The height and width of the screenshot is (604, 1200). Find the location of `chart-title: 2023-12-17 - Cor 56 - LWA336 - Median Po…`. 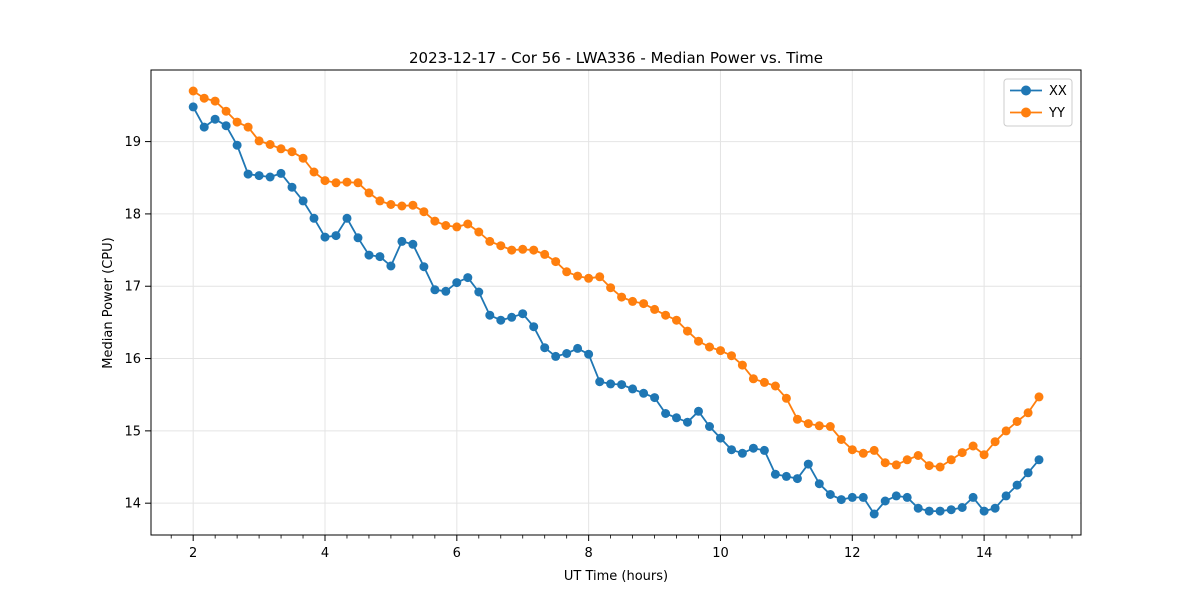

chart-title: 2023-12-17 - Cor 56 - LWA336 - Median Po… is located at coordinates (616, 58).